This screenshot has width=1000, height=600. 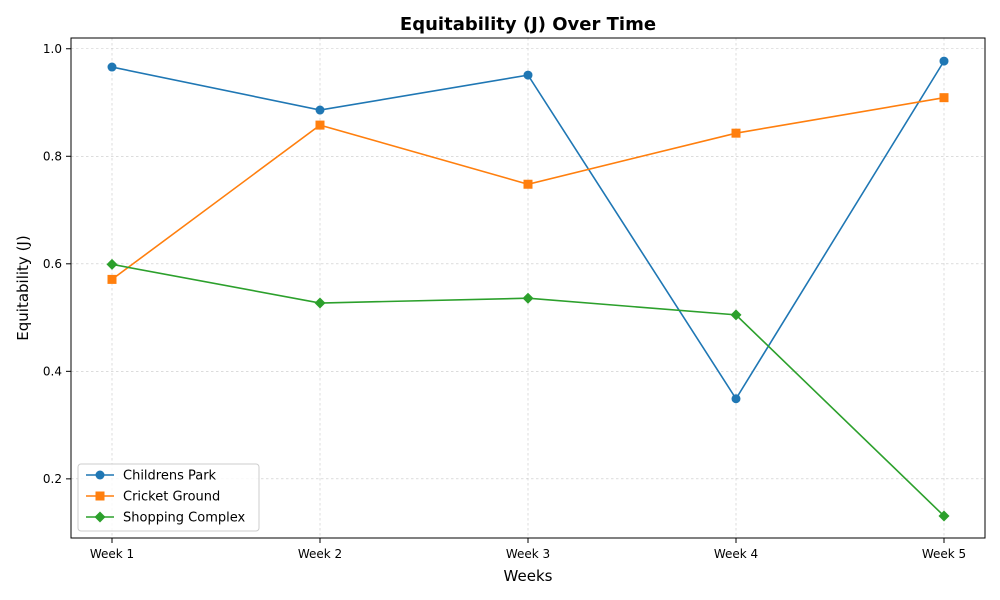 I want to click on x-tick-label: Week 4, so click(x=736, y=554).